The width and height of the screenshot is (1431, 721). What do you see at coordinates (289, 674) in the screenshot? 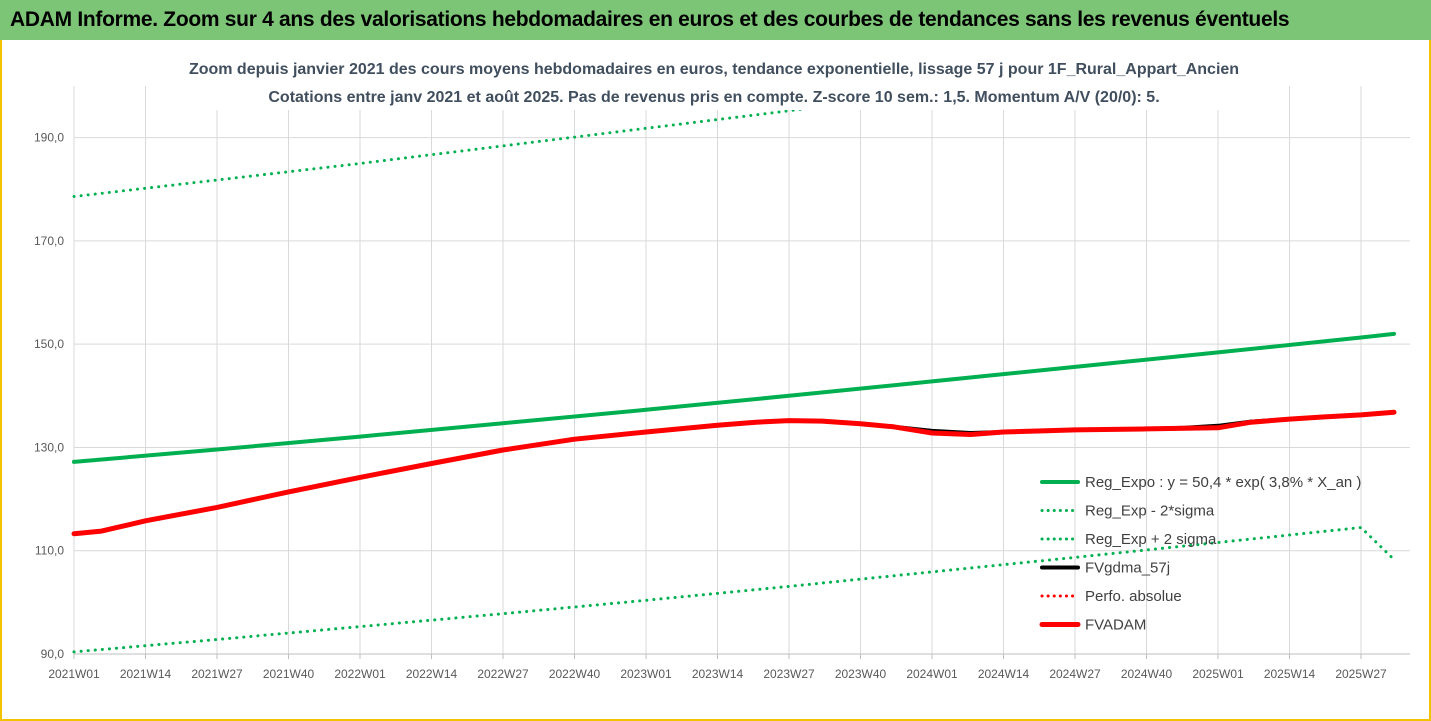
I see `x-tick-label: 2021W40` at bounding box center [289, 674].